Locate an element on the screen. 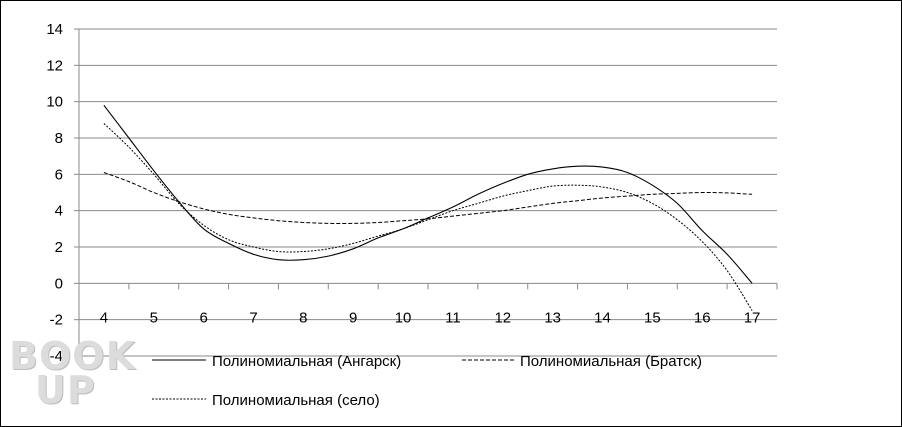 The image size is (902, 427). y-tick-label: 0 is located at coordinates (59, 283).